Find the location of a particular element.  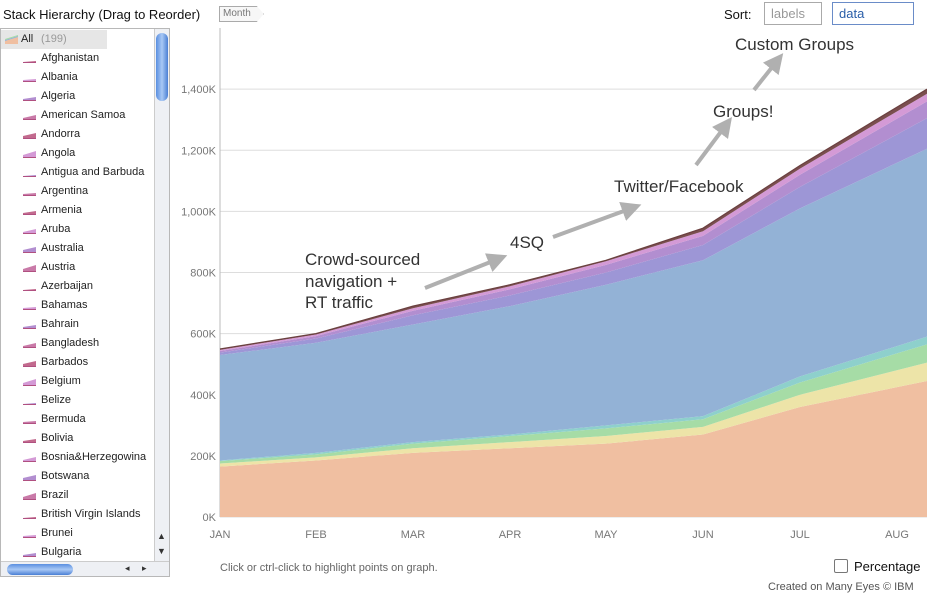

vertical-scroll-thumb is located at coordinates (162, 67).